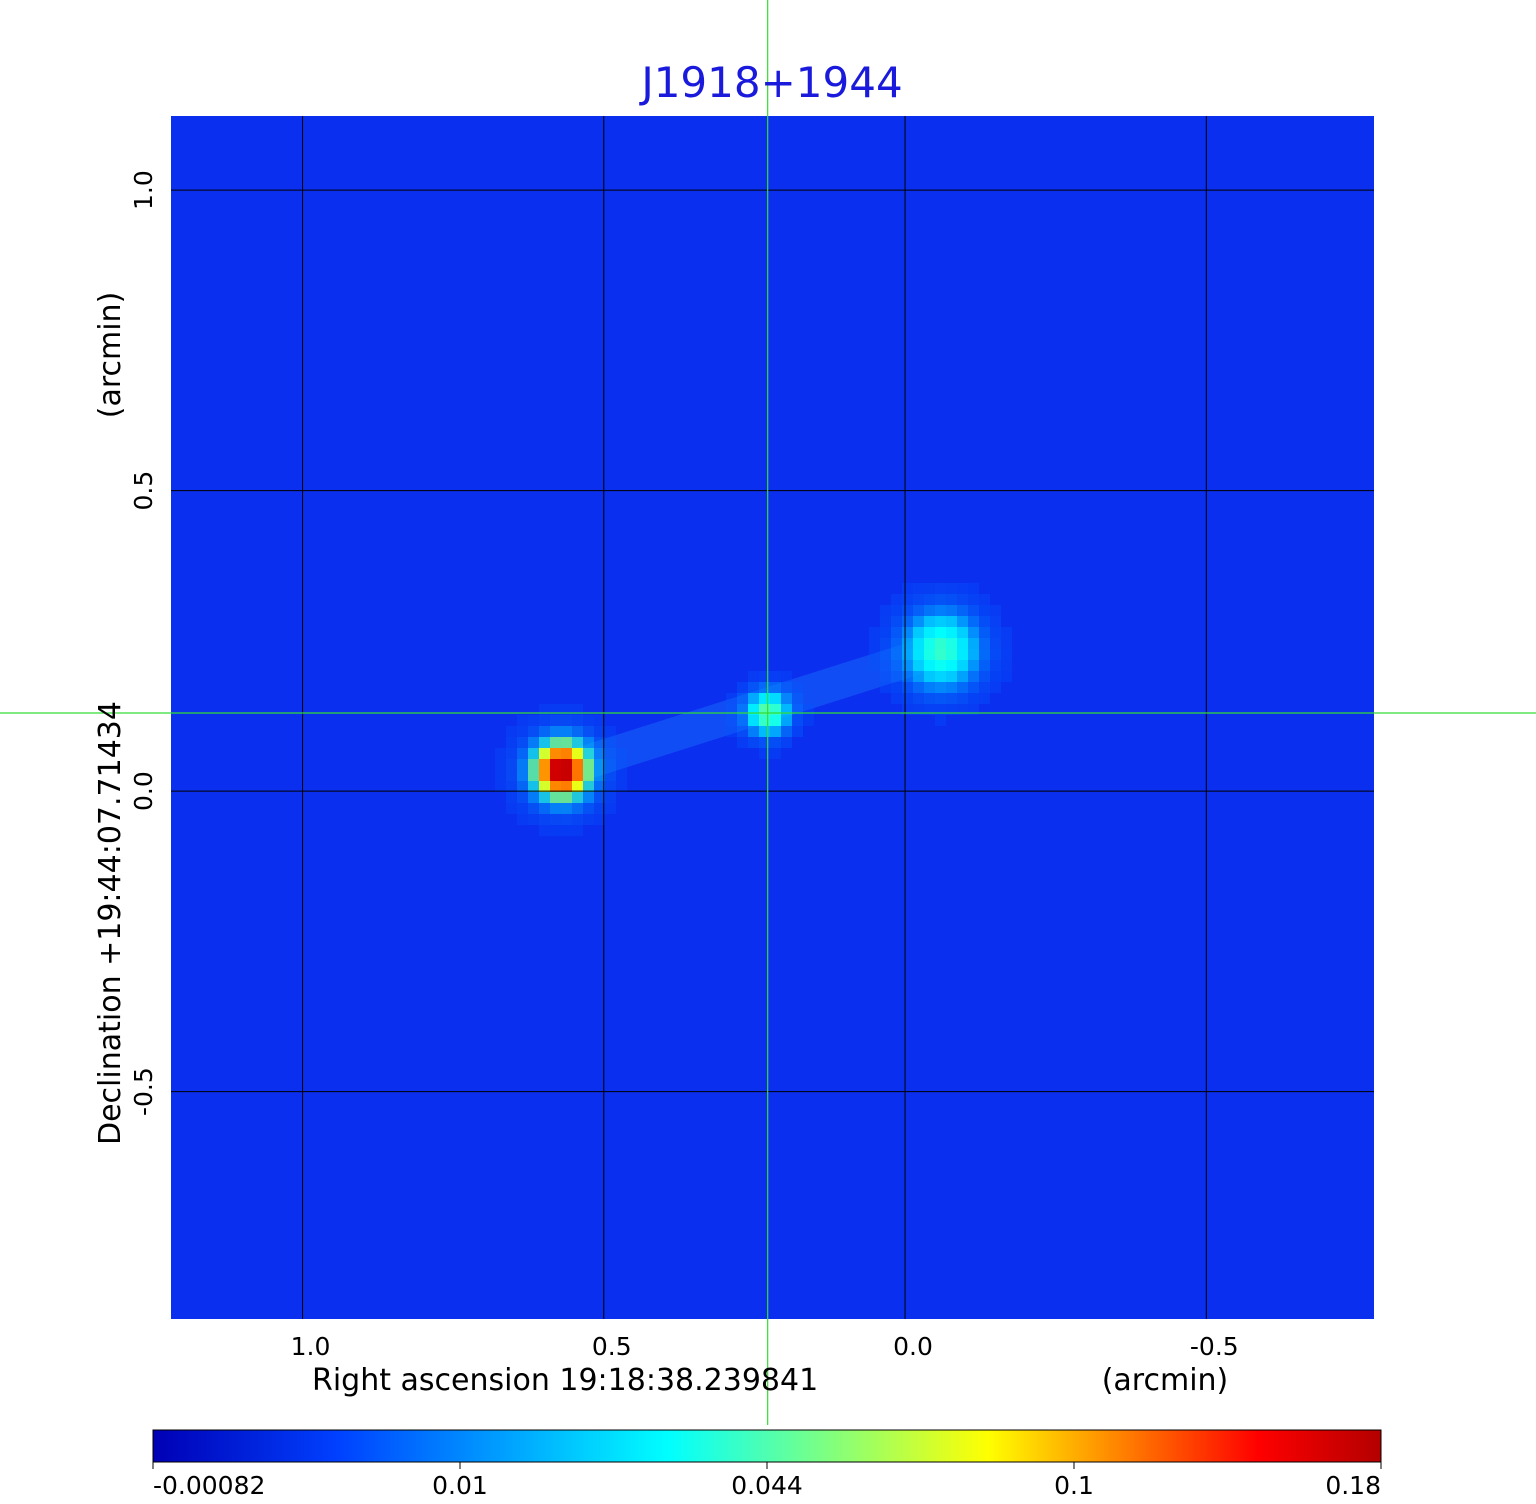  What do you see at coordinates (1074, 1485) in the screenshot?
I see `colorbar-label: 0.1` at bounding box center [1074, 1485].